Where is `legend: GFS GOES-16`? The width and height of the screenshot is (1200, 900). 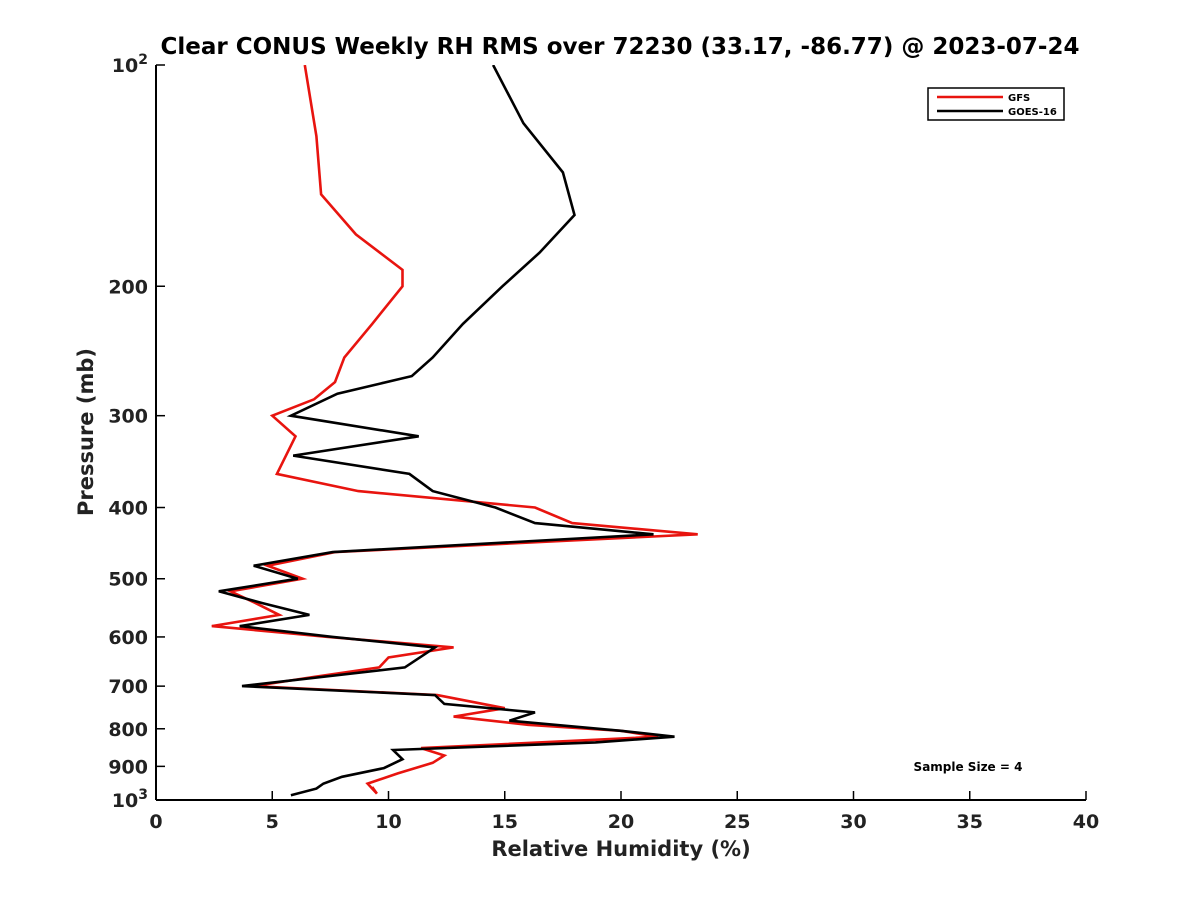
legend: GFS GOES-16 is located at coordinates (996, 104).